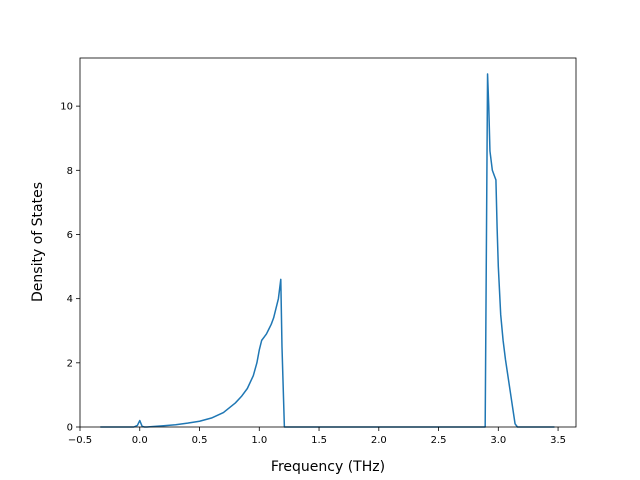 The width and height of the screenshot is (640, 480). What do you see at coordinates (38, 242) in the screenshot?
I see `y-axis-label: Density of States` at bounding box center [38, 242].